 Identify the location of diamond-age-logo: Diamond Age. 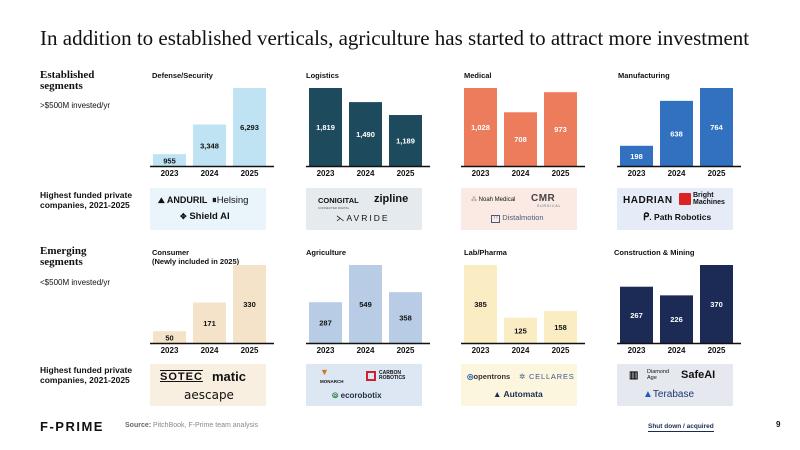
(658, 375).